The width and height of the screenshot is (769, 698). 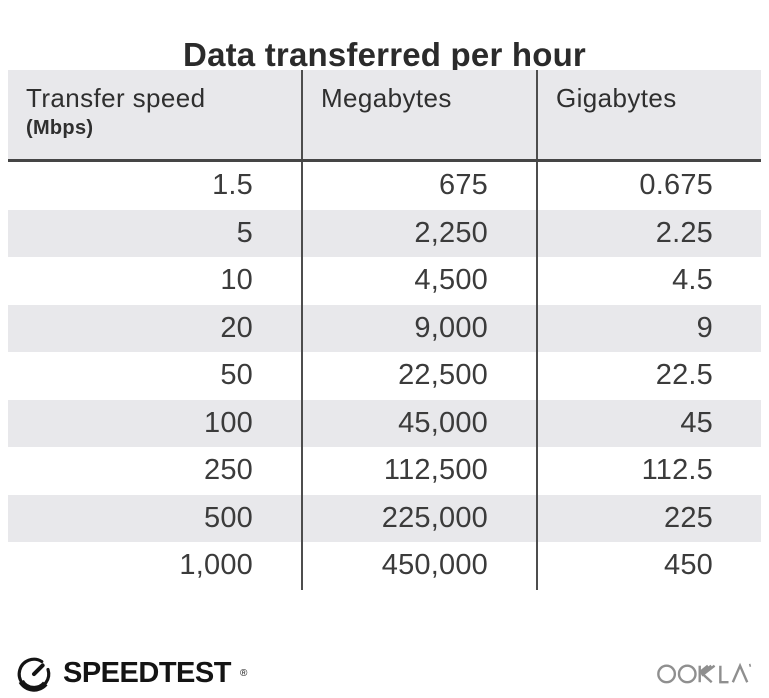 What do you see at coordinates (155, 423) in the screenshot?
I see `table-cell: 100` at bounding box center [155, 423].